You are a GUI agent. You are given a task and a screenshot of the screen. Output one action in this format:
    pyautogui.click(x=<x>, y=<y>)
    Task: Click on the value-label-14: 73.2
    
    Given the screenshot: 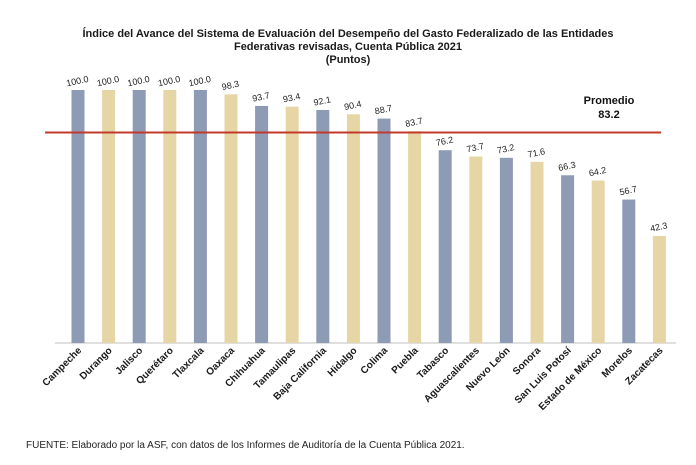 What is the action you would take?
    pyautogui.click(x=505, y=148)
    